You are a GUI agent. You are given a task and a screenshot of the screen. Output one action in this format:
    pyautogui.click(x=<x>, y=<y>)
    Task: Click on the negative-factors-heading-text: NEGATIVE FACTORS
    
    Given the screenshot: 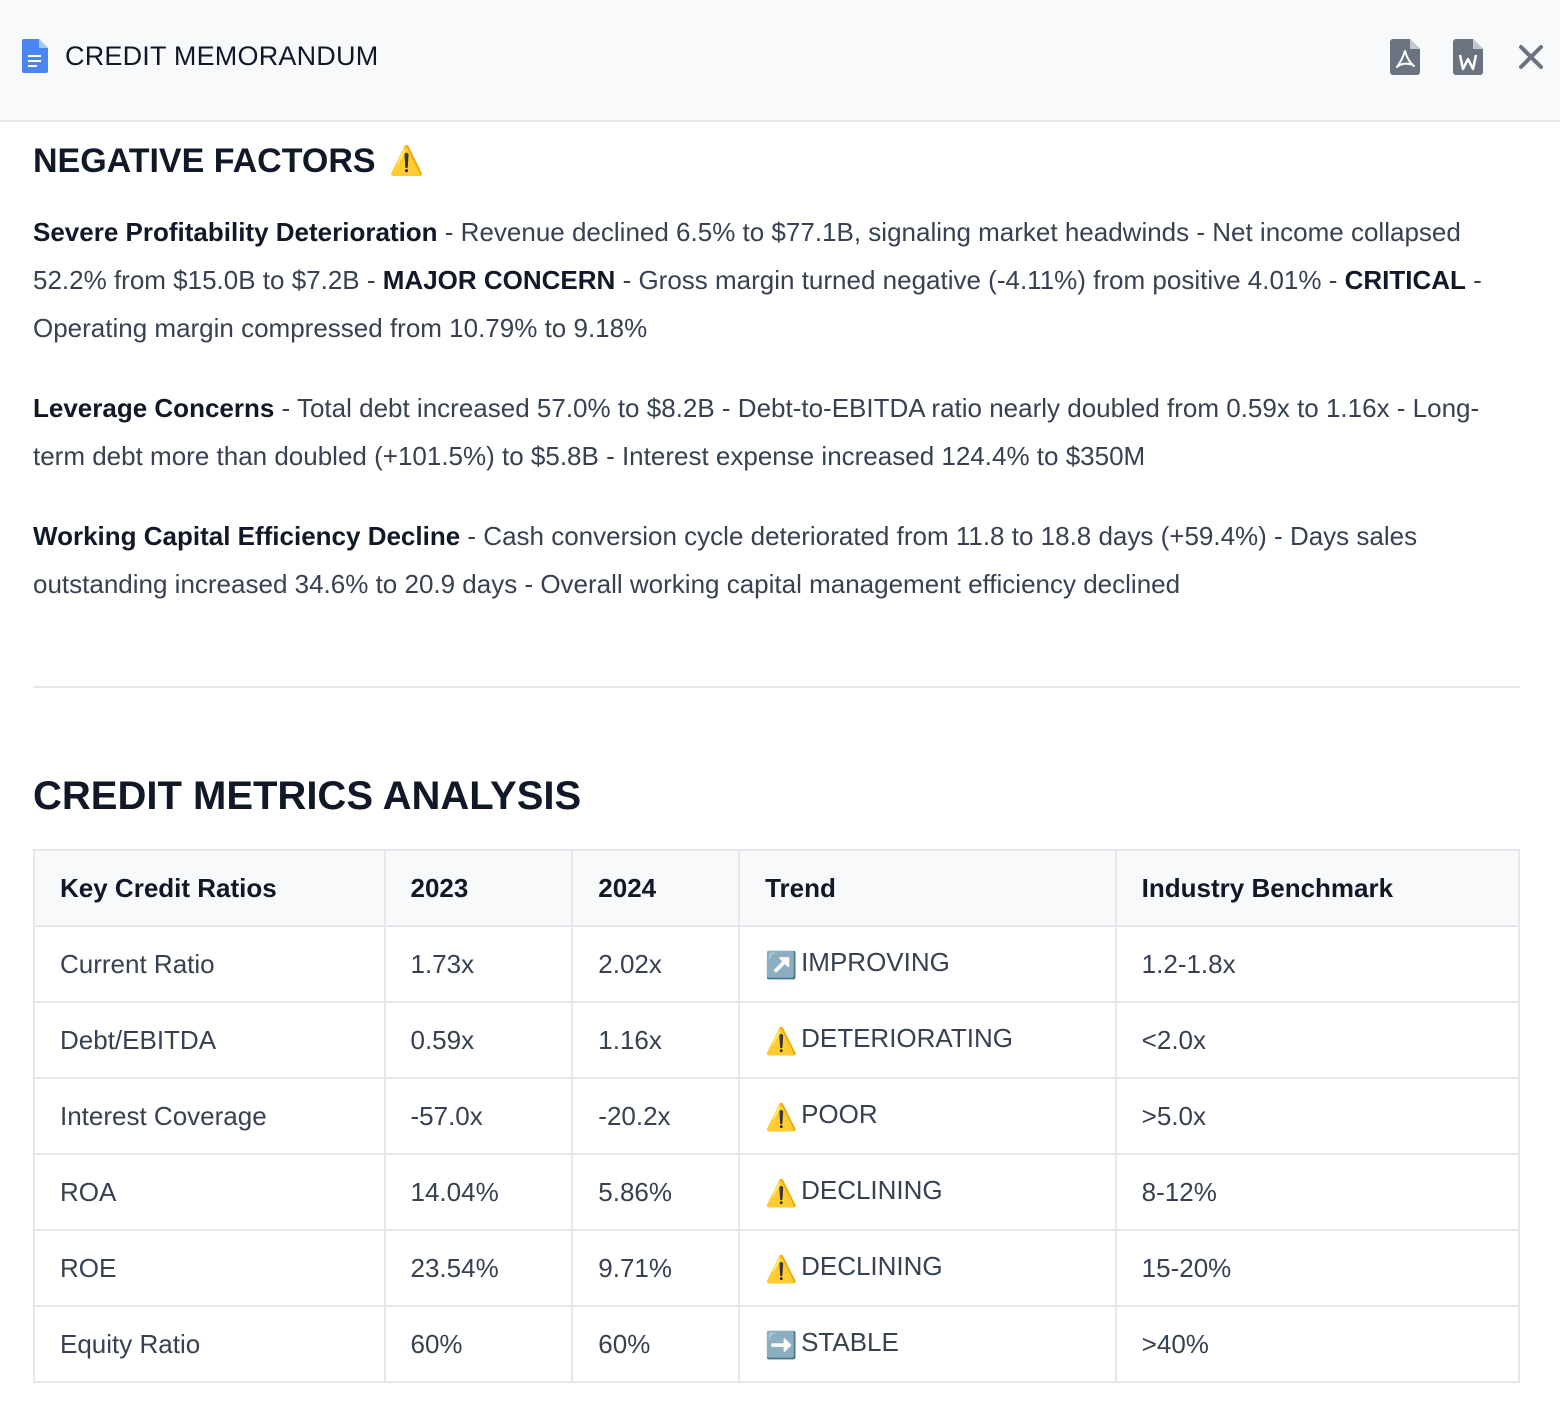 What is the action you would take?
    pyautogui.click(x=204, y=161)
    